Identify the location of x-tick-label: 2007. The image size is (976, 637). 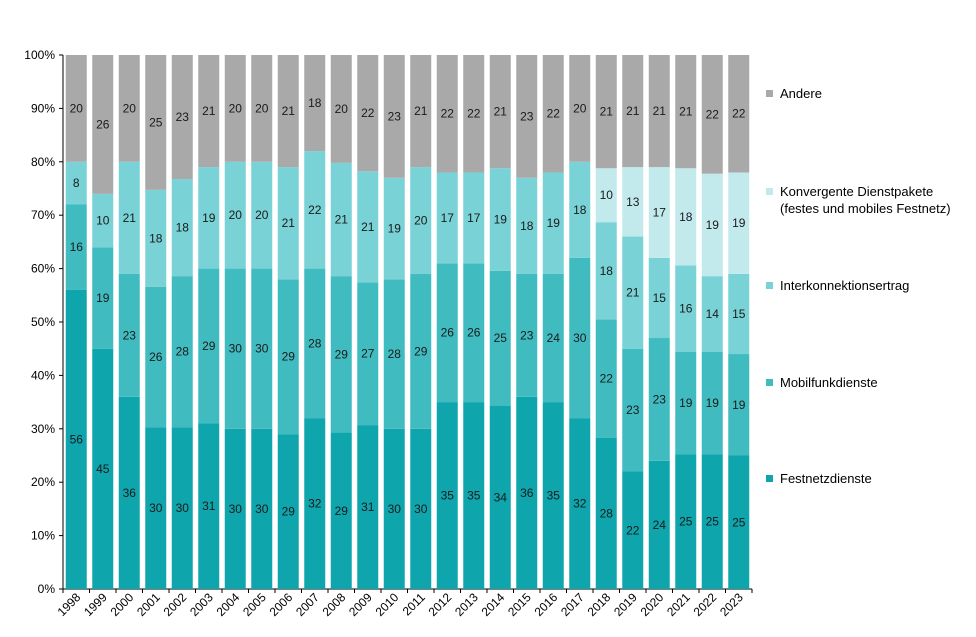
(307, 604).